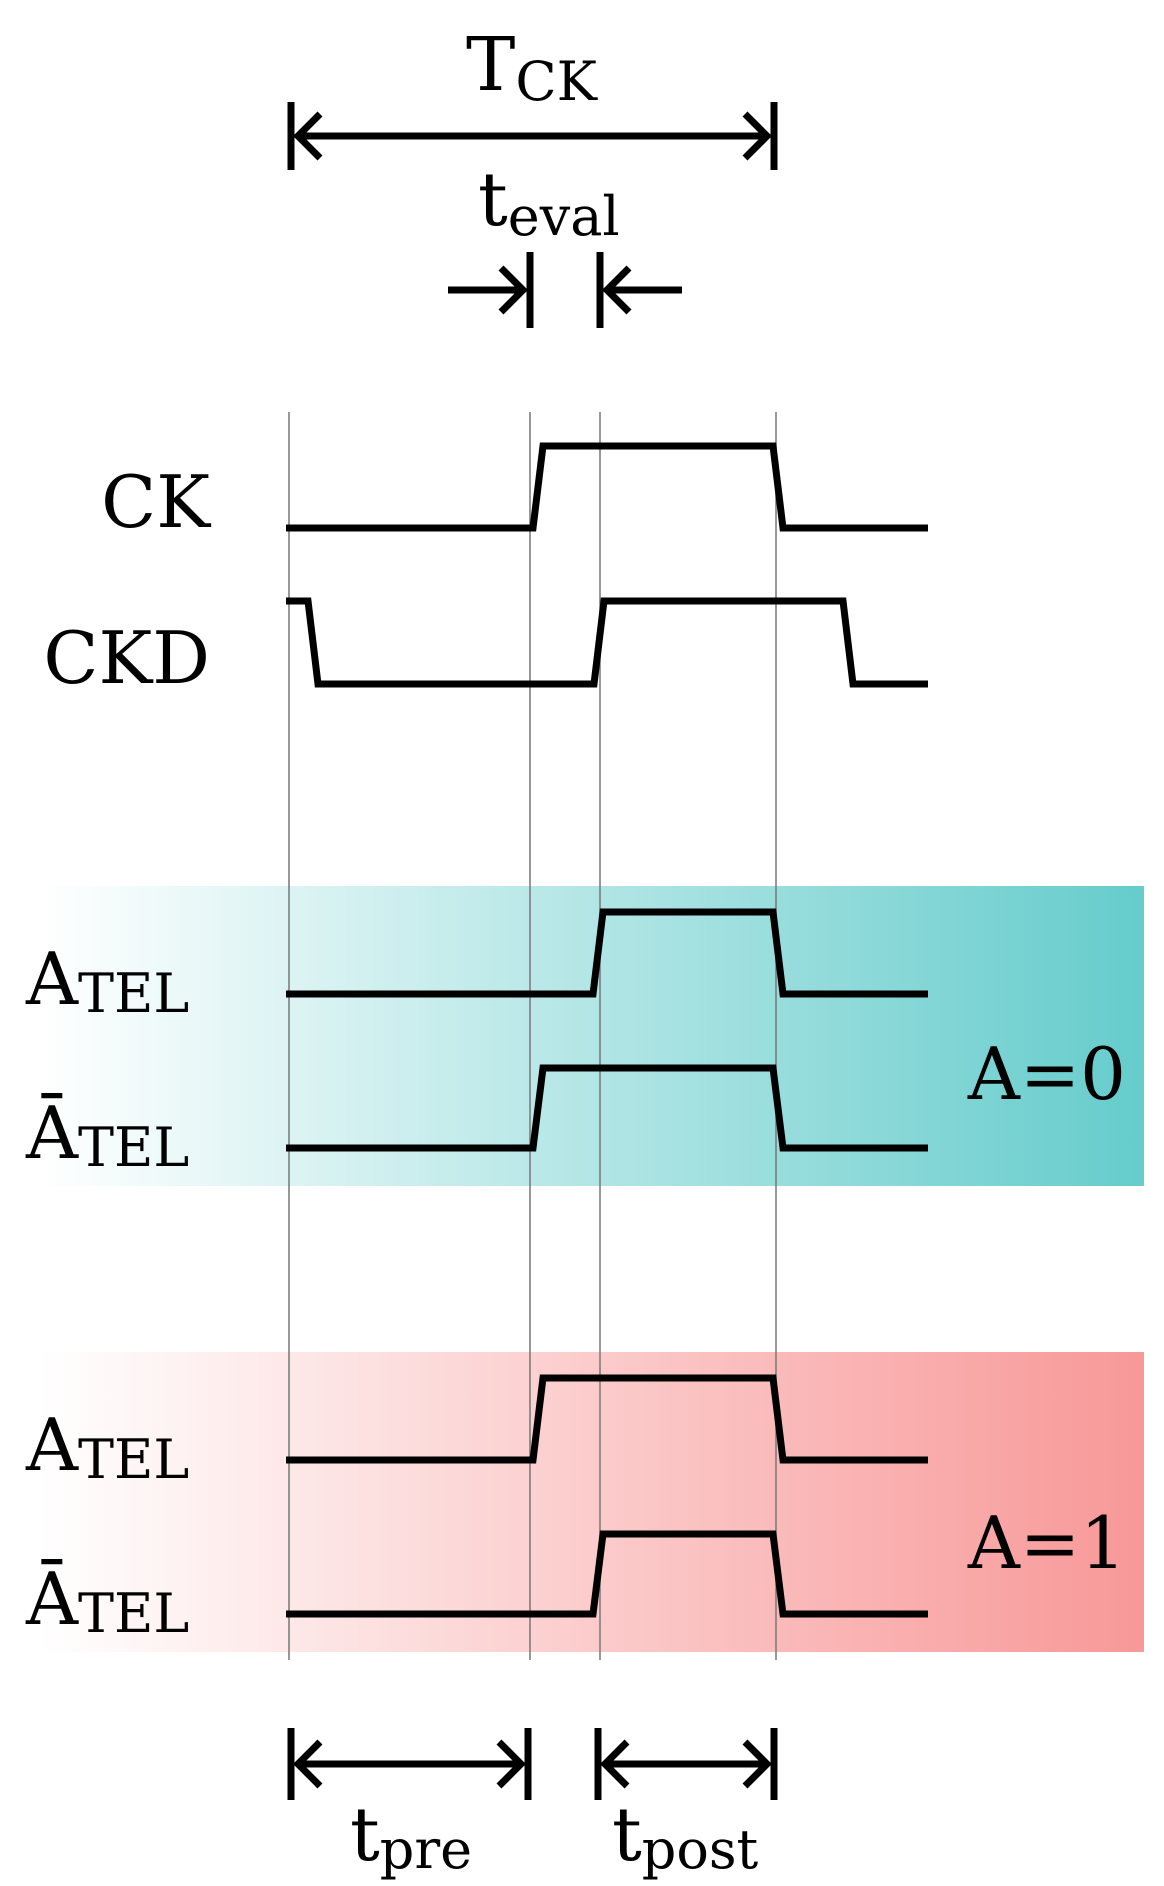 The height and width of the screenshot is (1886, 1164). What do you see at coordinates (627, 1835) in the screenshot?
I see `tpost-label-main: t` at bounding box center [627, 1835].